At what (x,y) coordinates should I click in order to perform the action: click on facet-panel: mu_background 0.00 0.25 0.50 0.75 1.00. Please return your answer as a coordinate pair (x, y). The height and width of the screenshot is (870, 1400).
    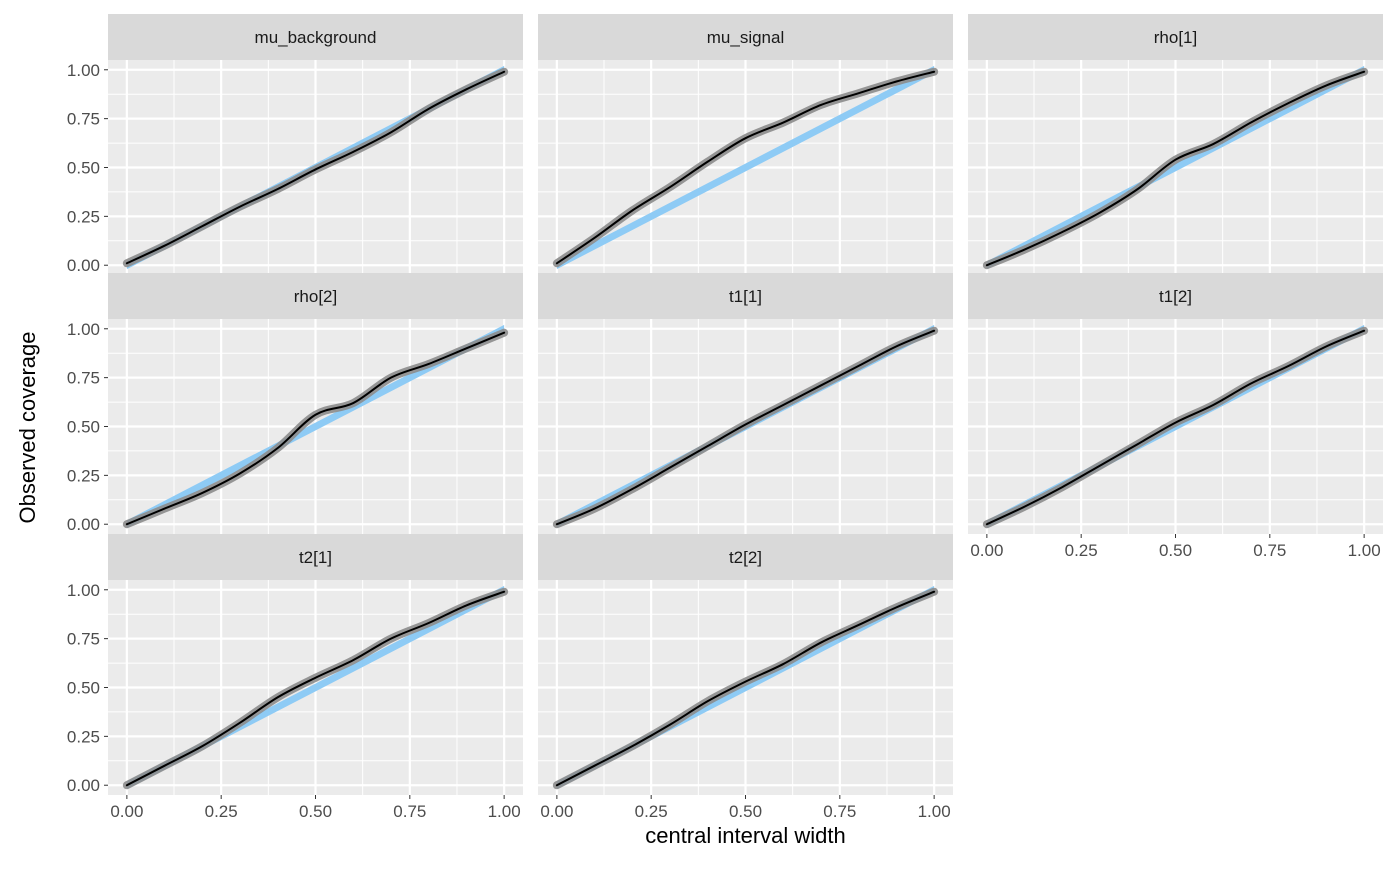
    Looking at the image, I should click on (295, 144).